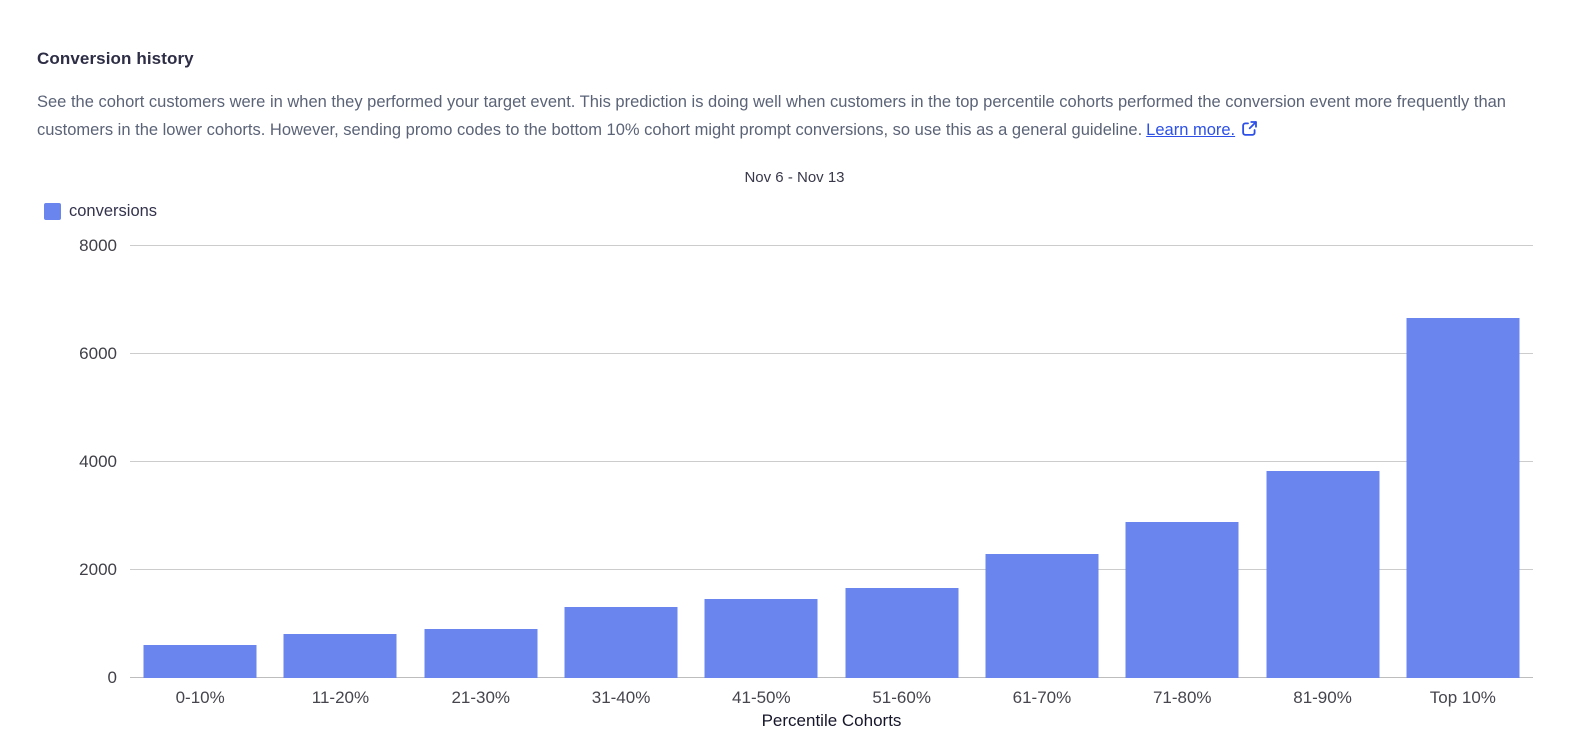  I want to click on bar-61-70%, so click(1042, 615).